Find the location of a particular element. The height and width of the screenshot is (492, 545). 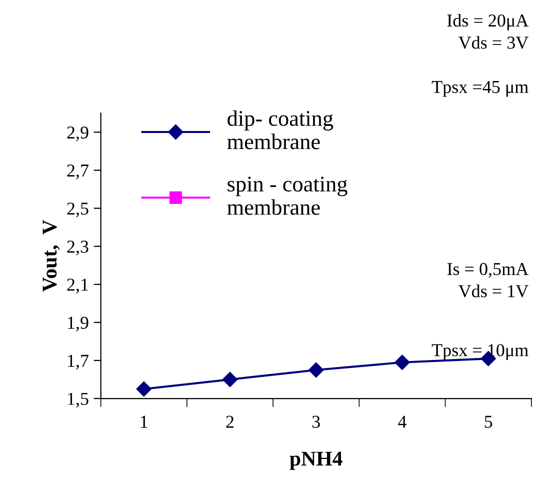

x-tick-label: 3 is located at coordinates (316, 422).